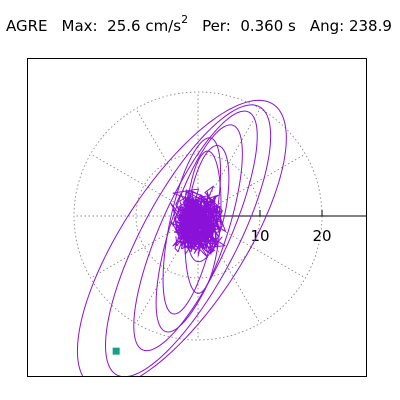 The height and width of the screenshot is (400, 400). Describe the element at coordinates (185, 19) in the screenshot. I see `max-exponent: 2` at that location.